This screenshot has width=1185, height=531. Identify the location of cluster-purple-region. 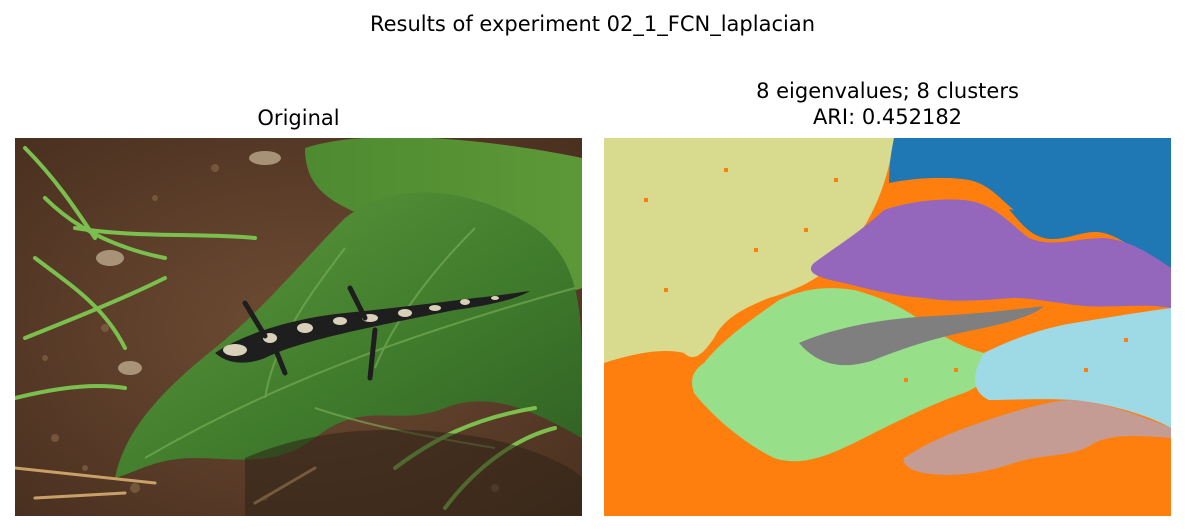
(990, 253).